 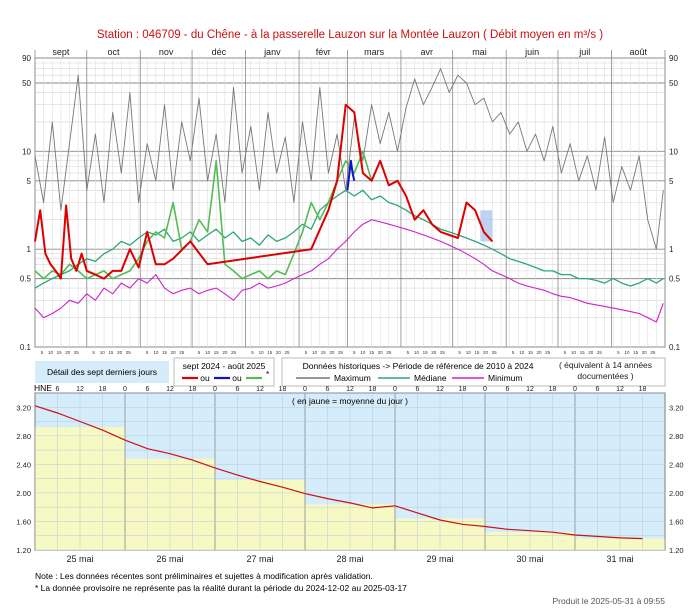 I want to click on detail-y-tick-right: 1.60, so click(x=676, y=521).